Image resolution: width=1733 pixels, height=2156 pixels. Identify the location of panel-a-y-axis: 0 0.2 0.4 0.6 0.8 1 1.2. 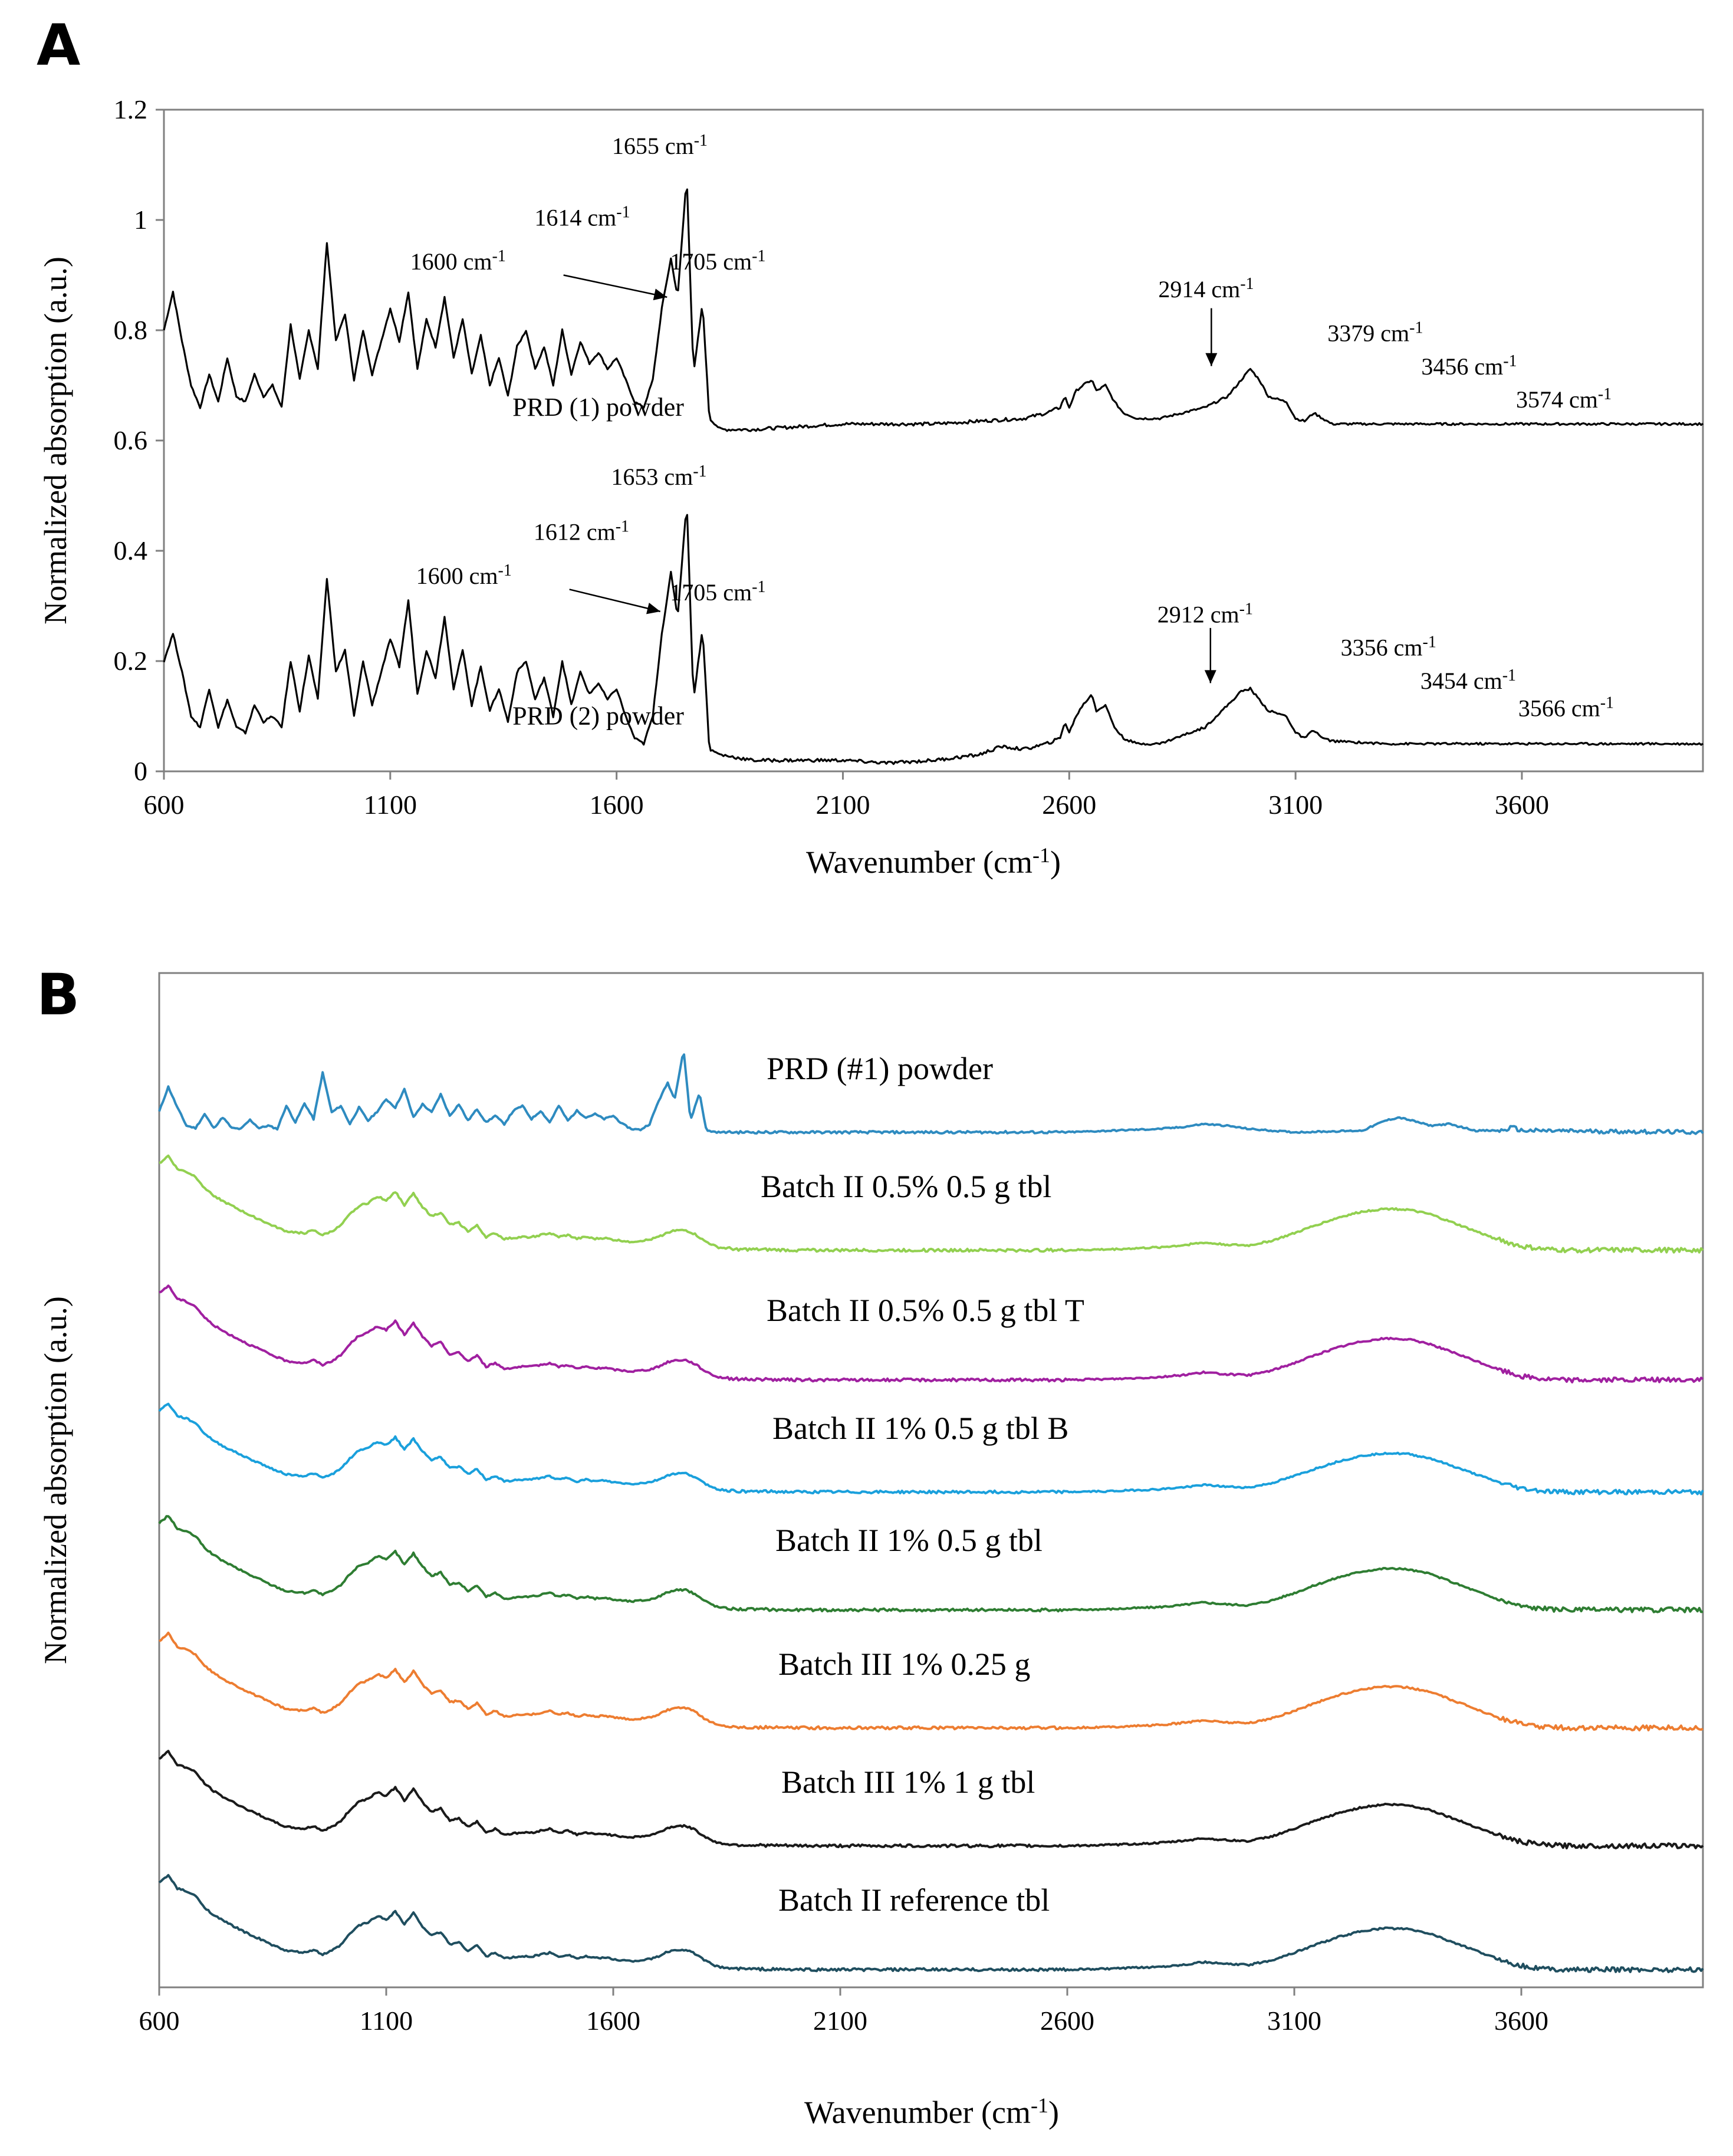
(139, 440).